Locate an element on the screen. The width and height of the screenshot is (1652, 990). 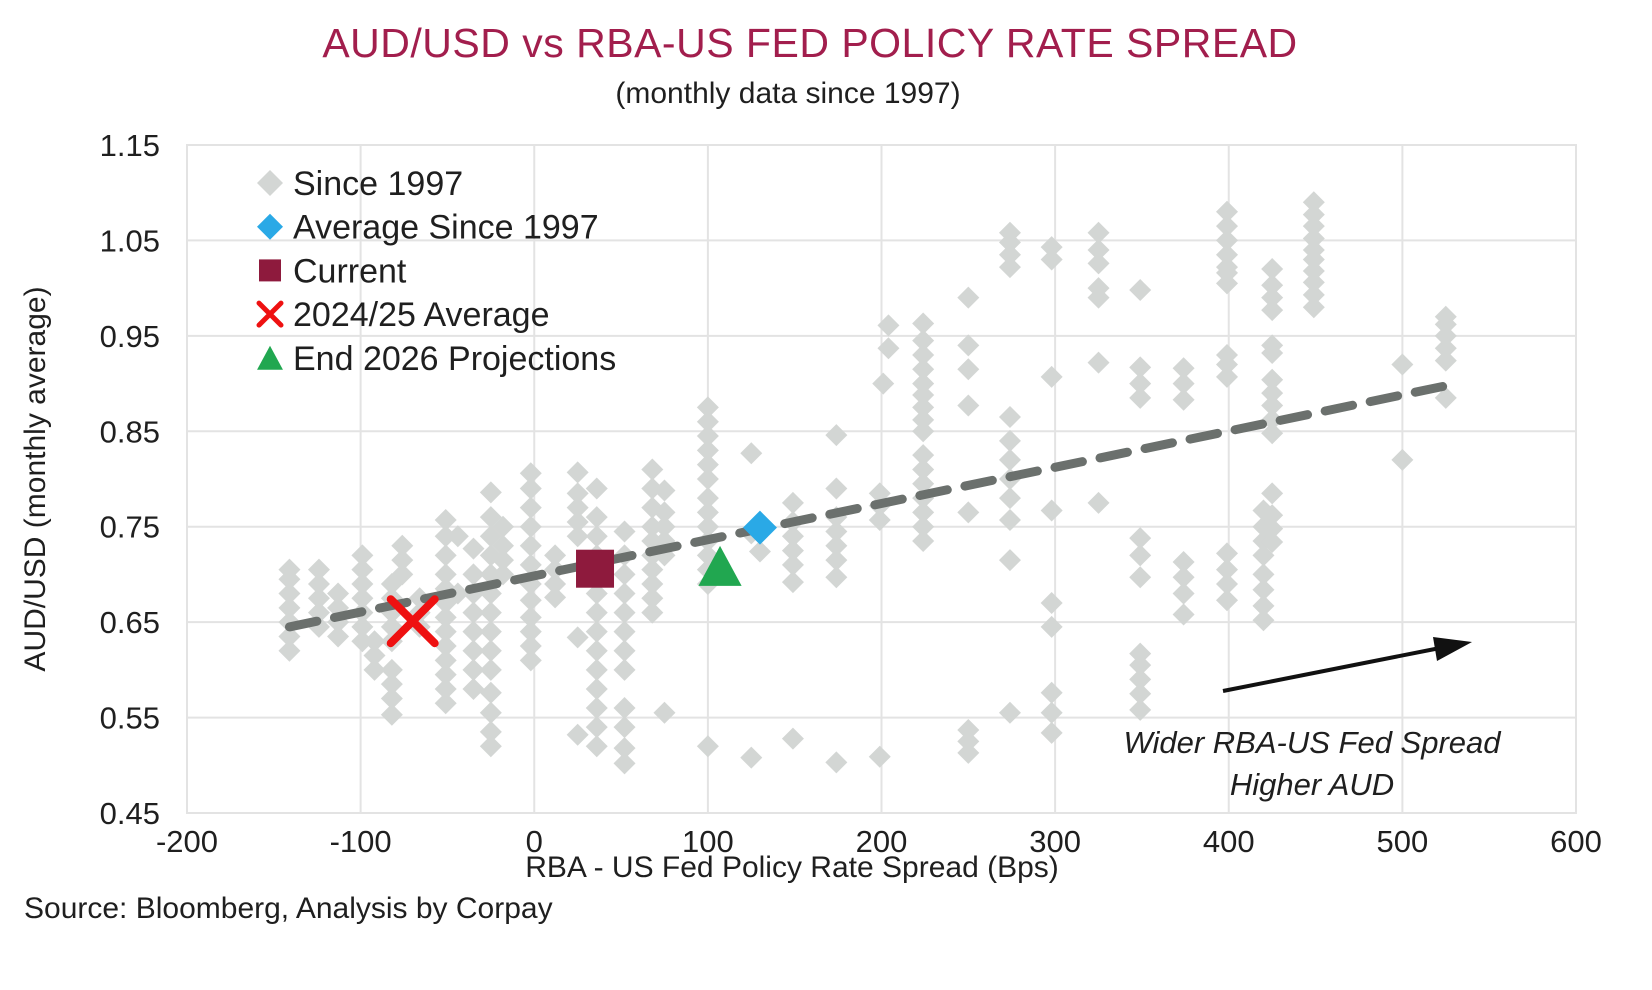
y-tick-label: 0.55 is located at coordinates (130, 718).